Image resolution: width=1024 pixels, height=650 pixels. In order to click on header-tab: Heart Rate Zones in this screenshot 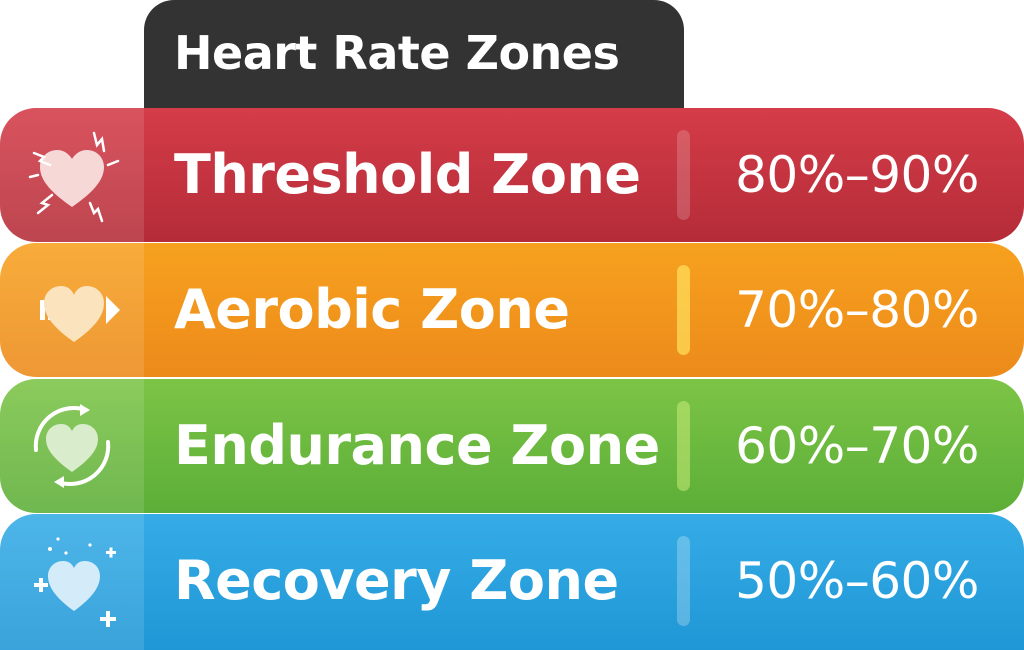, I will do `click(414, 62)`.